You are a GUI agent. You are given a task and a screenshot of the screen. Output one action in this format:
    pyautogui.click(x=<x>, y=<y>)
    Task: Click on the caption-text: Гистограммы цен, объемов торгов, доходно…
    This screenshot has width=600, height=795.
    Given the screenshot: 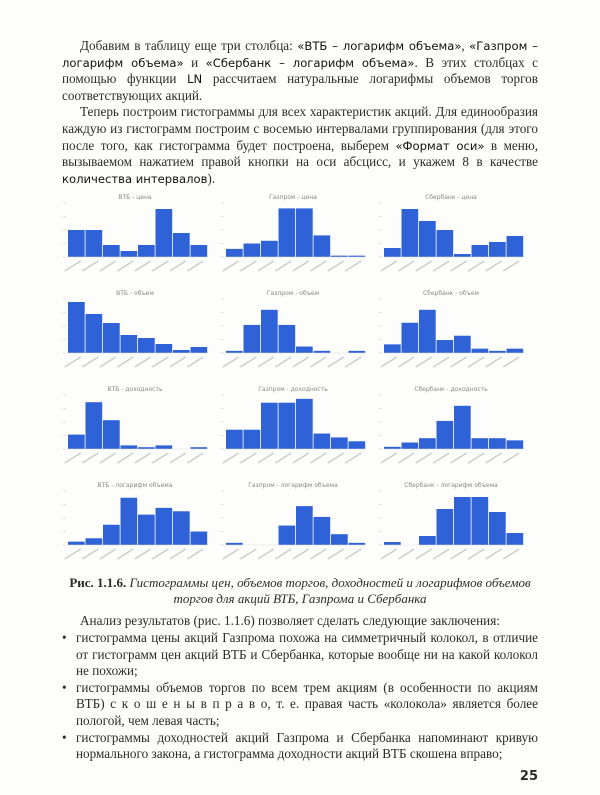 What is the action you would take?
    pyautogui.click(x=328, y=591)
    